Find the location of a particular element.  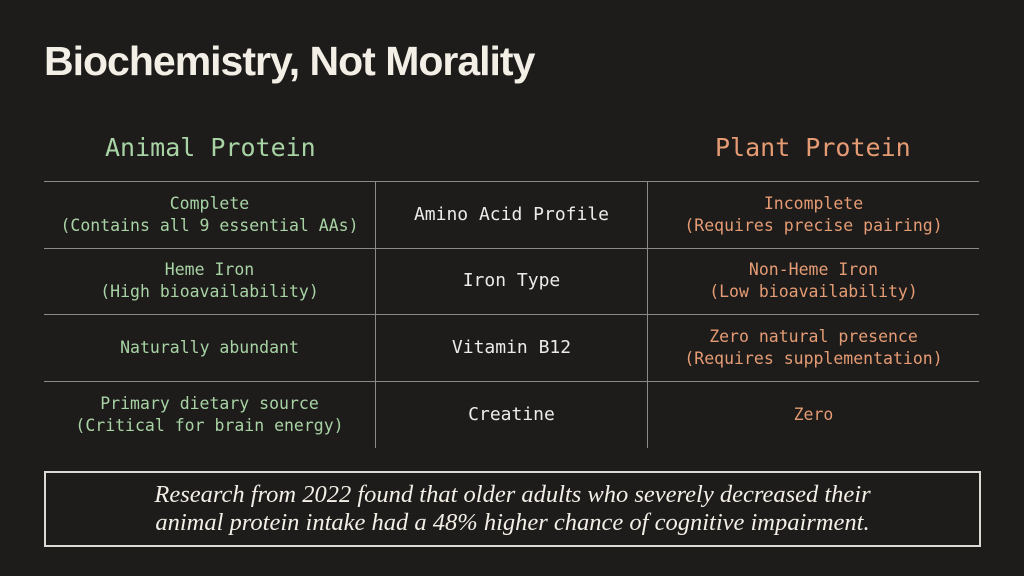

plant-cell-main: Zero is located at coordinates (813, 414).